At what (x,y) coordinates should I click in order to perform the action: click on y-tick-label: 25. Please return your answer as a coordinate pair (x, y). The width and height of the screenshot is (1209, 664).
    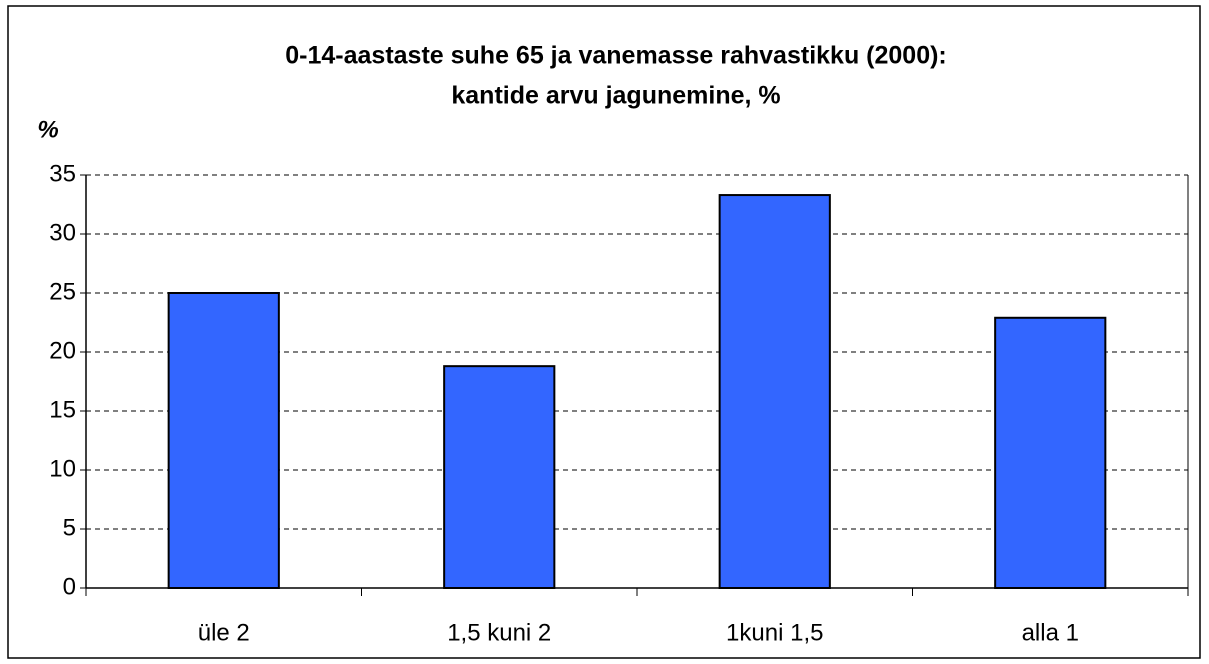
    Looking at the image, I should click on (62, 291).